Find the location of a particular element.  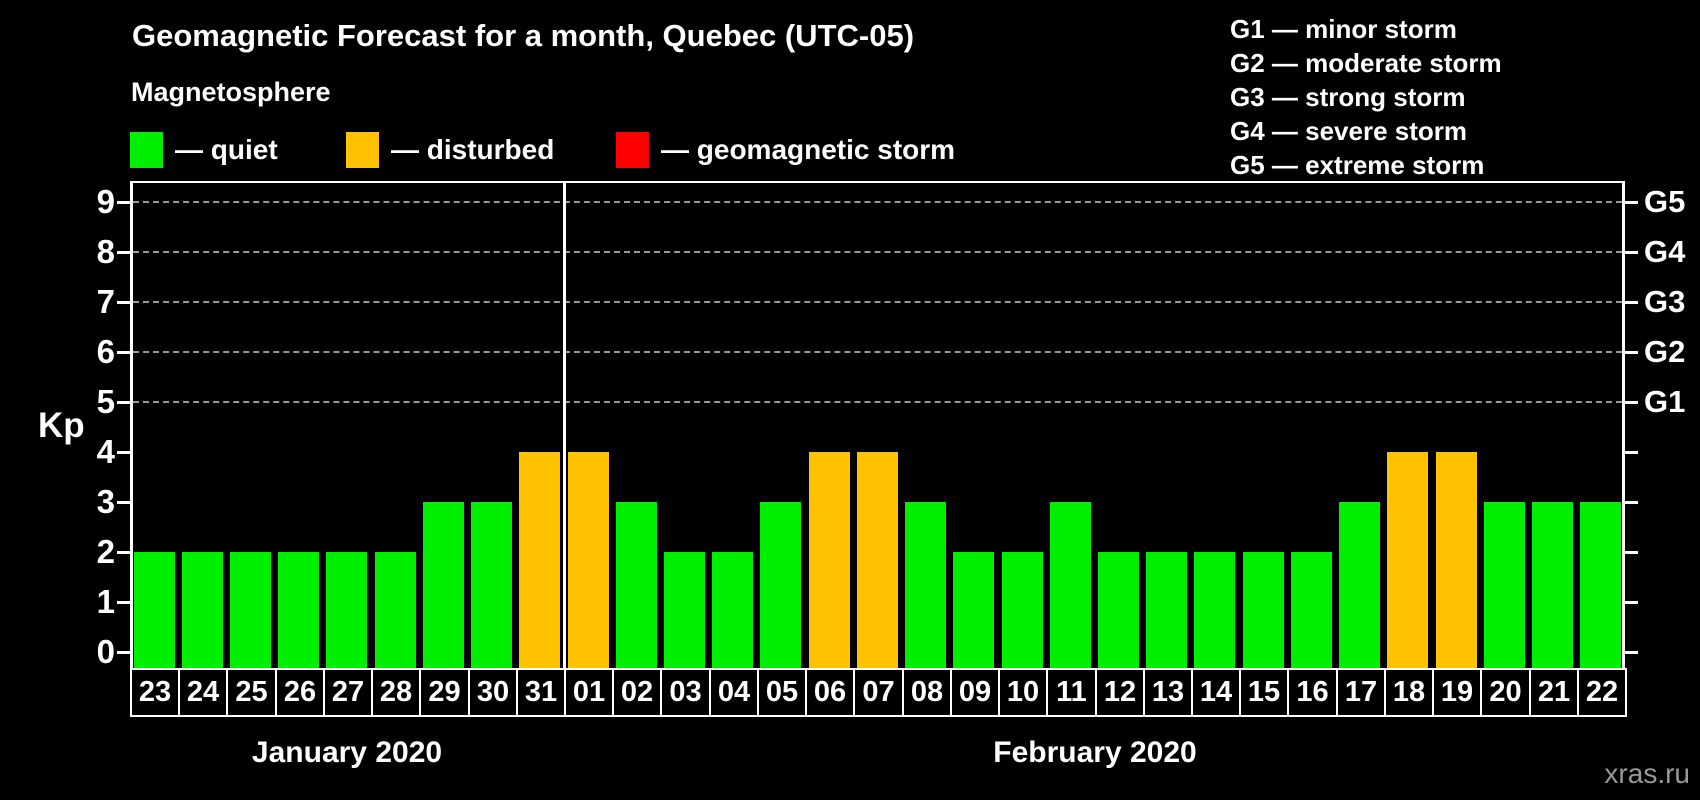

g-scale-label-g5: G5 is located at coordinates (1665, 201).